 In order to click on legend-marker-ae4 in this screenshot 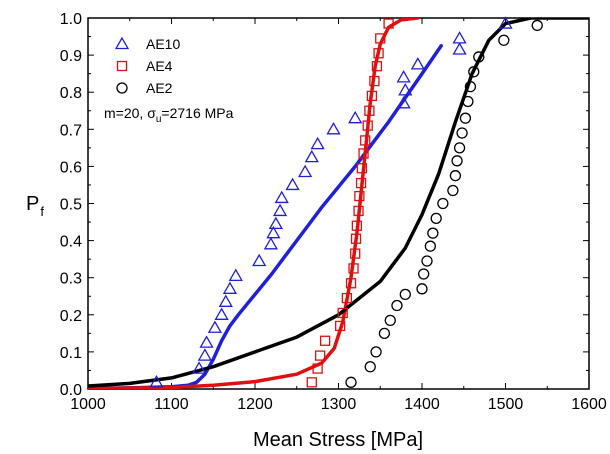, I will do `click(122, 66)`.